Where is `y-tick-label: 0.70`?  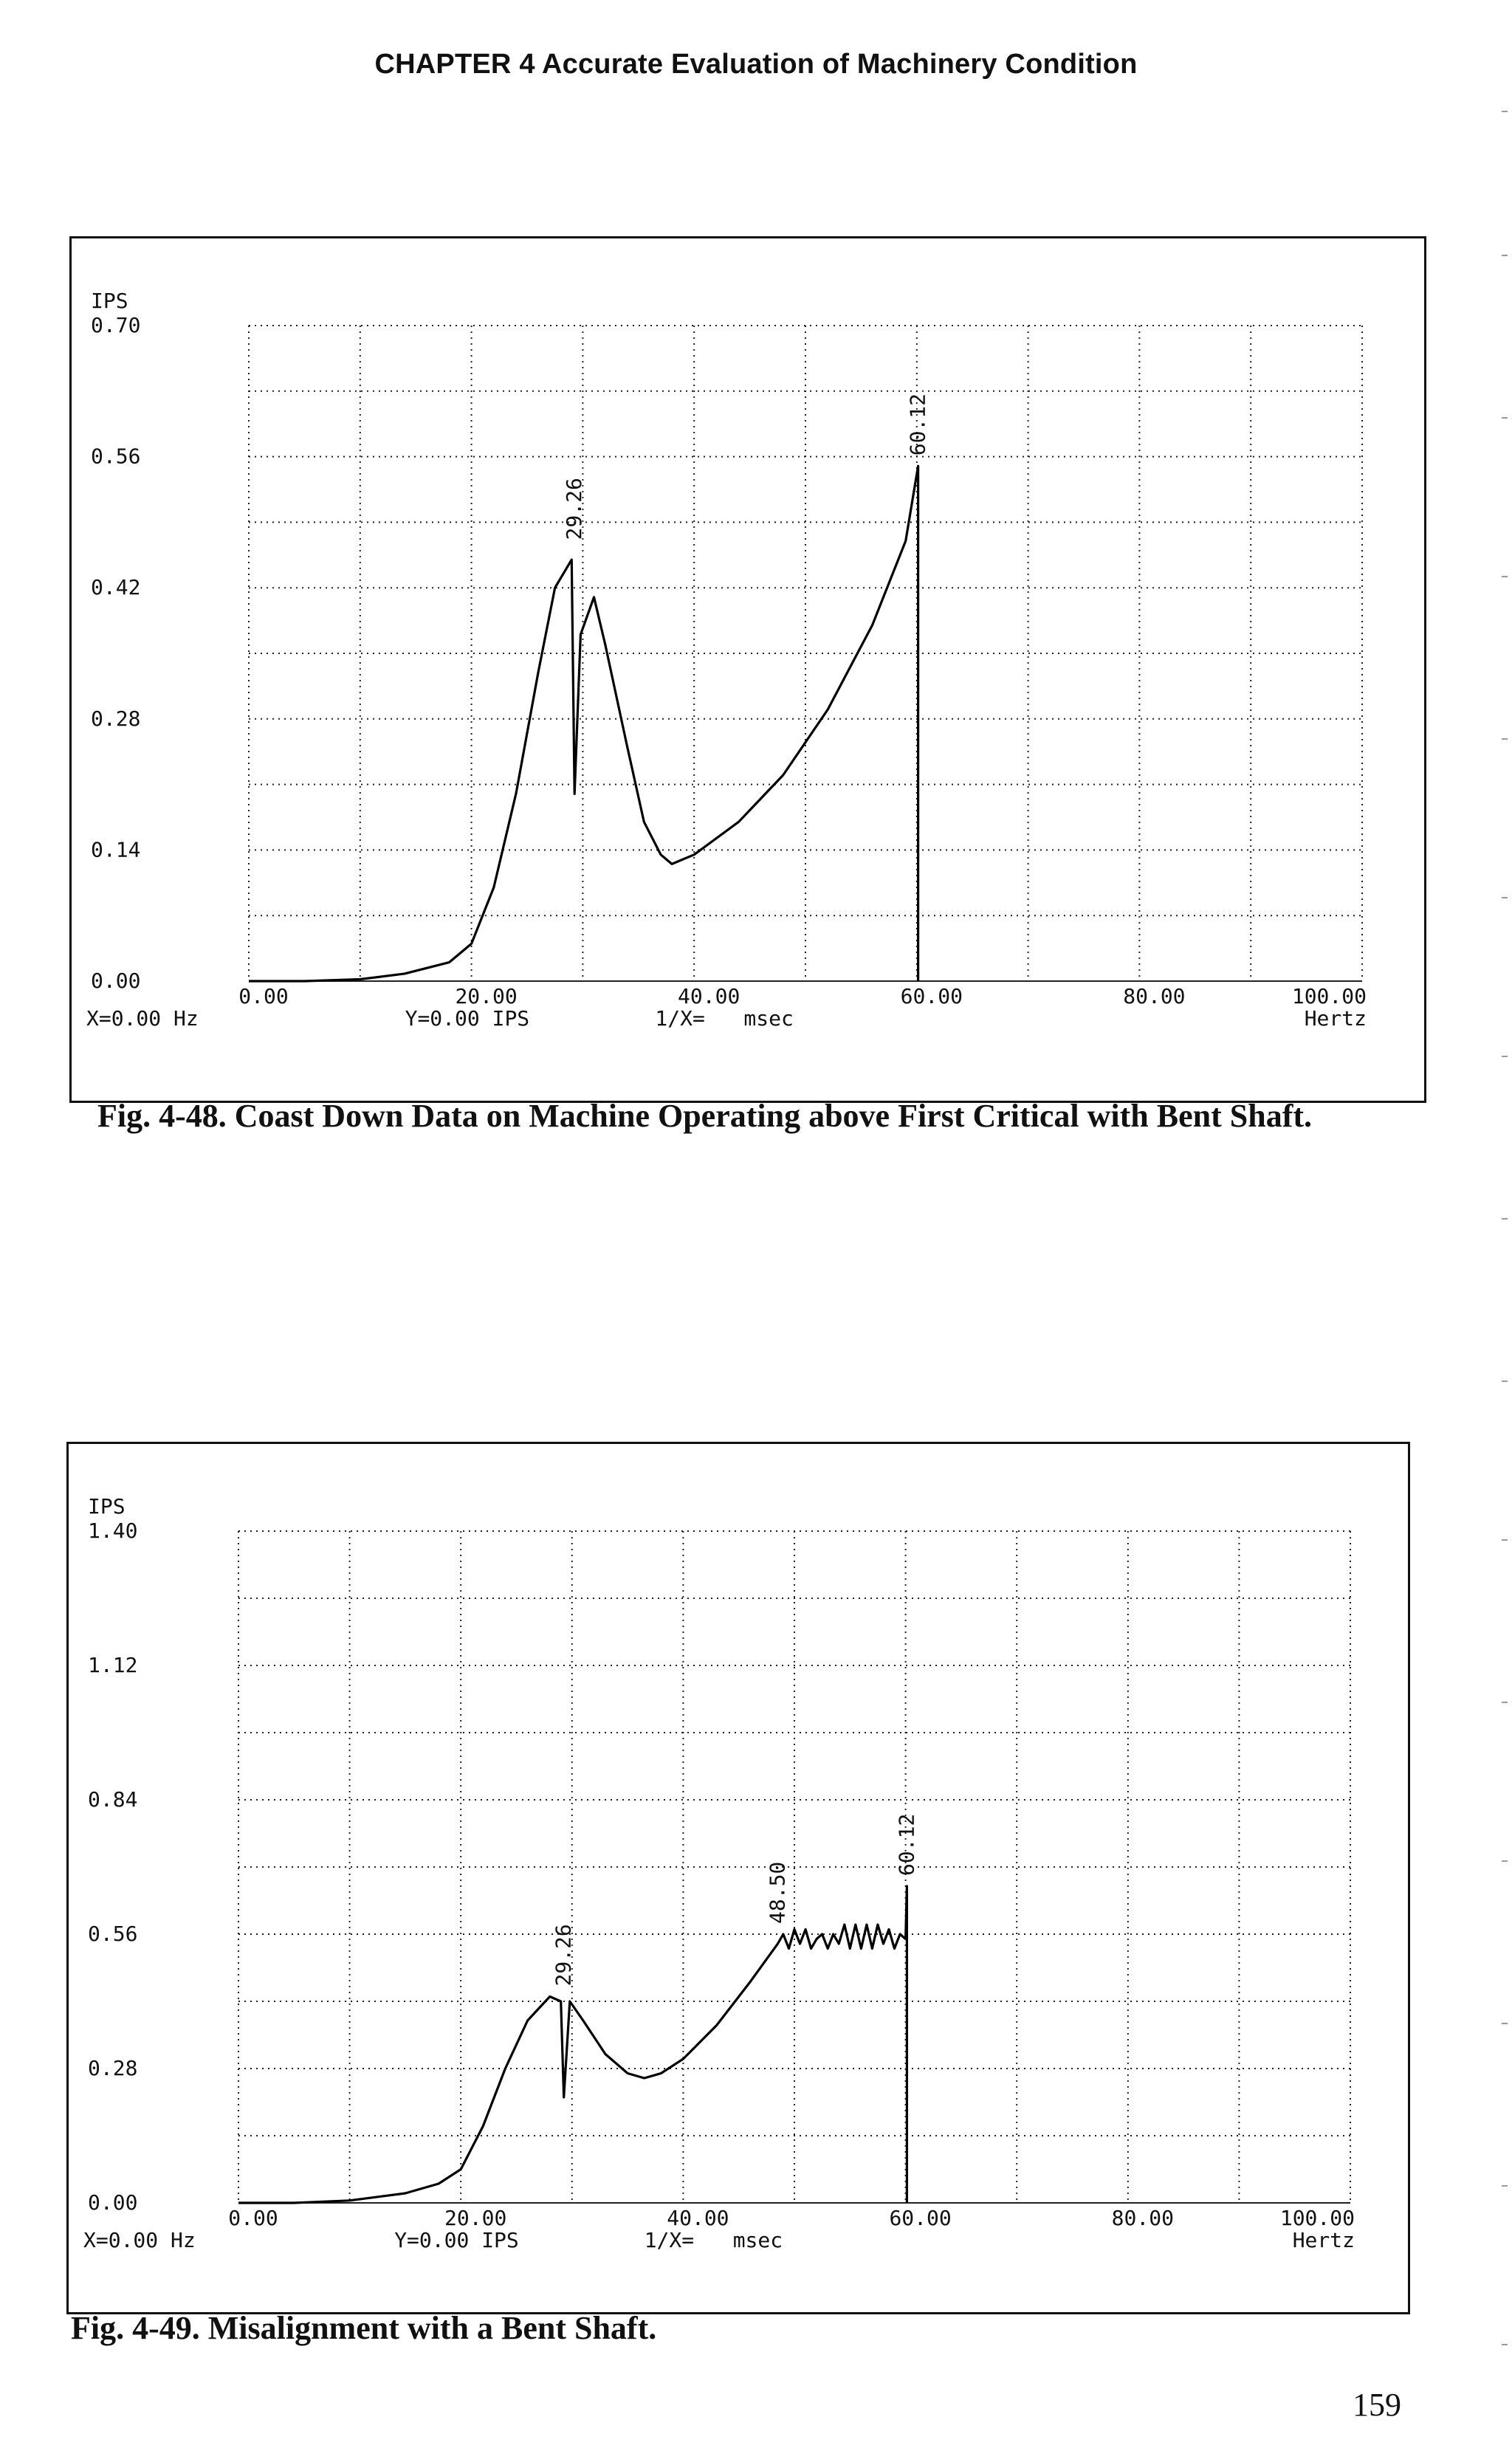
y-tick-label: 0.70 is located at coordinates (115, 325).